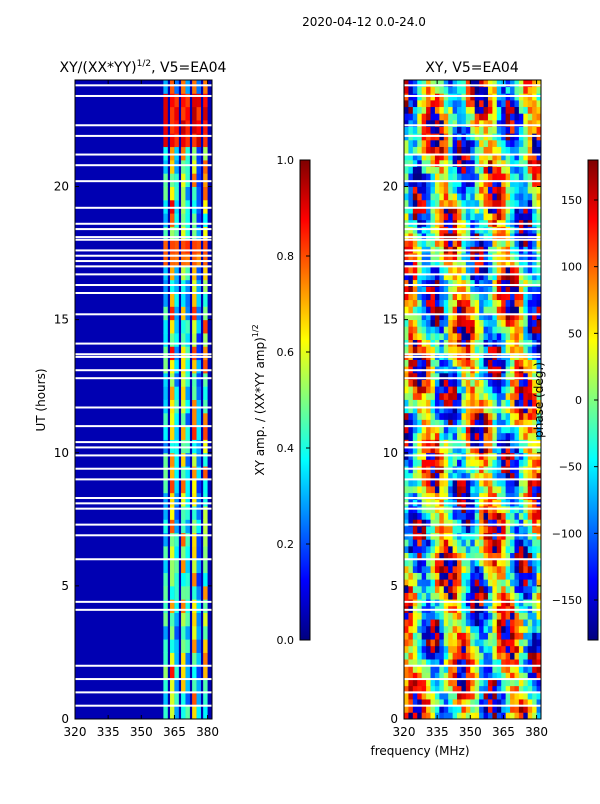 The width and height of the screenshot is (600, 804). Describe the element at coordinates (41, 399) in the screenshot. I see `amplitude-y-axis-label: UT (hours)` at that location.